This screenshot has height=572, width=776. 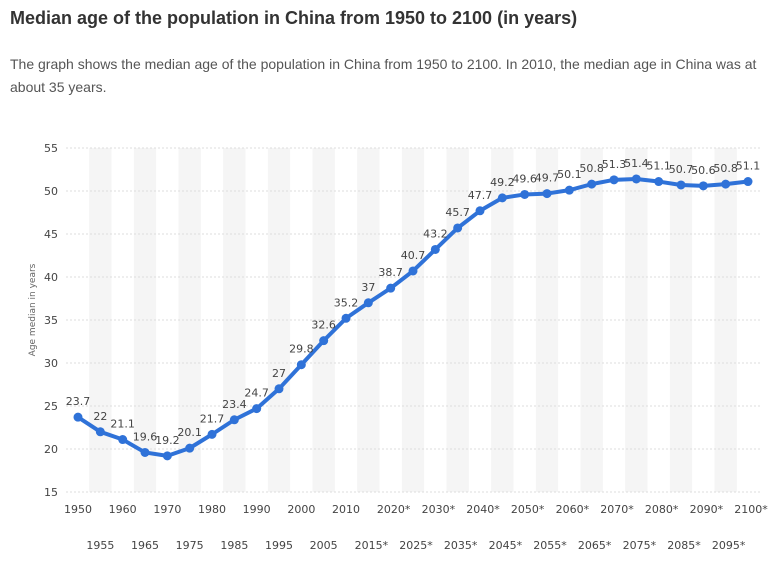 What do you see at coordinates (684, 545) in the screenshot?
I see `x-tick-label: 2085*` at bounding box center [684, 545].